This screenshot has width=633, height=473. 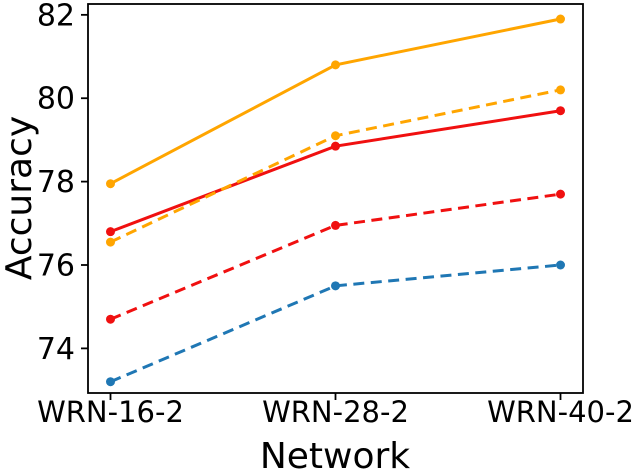 I want to click on y-tick-label: 82, so click(x=56, y=16).